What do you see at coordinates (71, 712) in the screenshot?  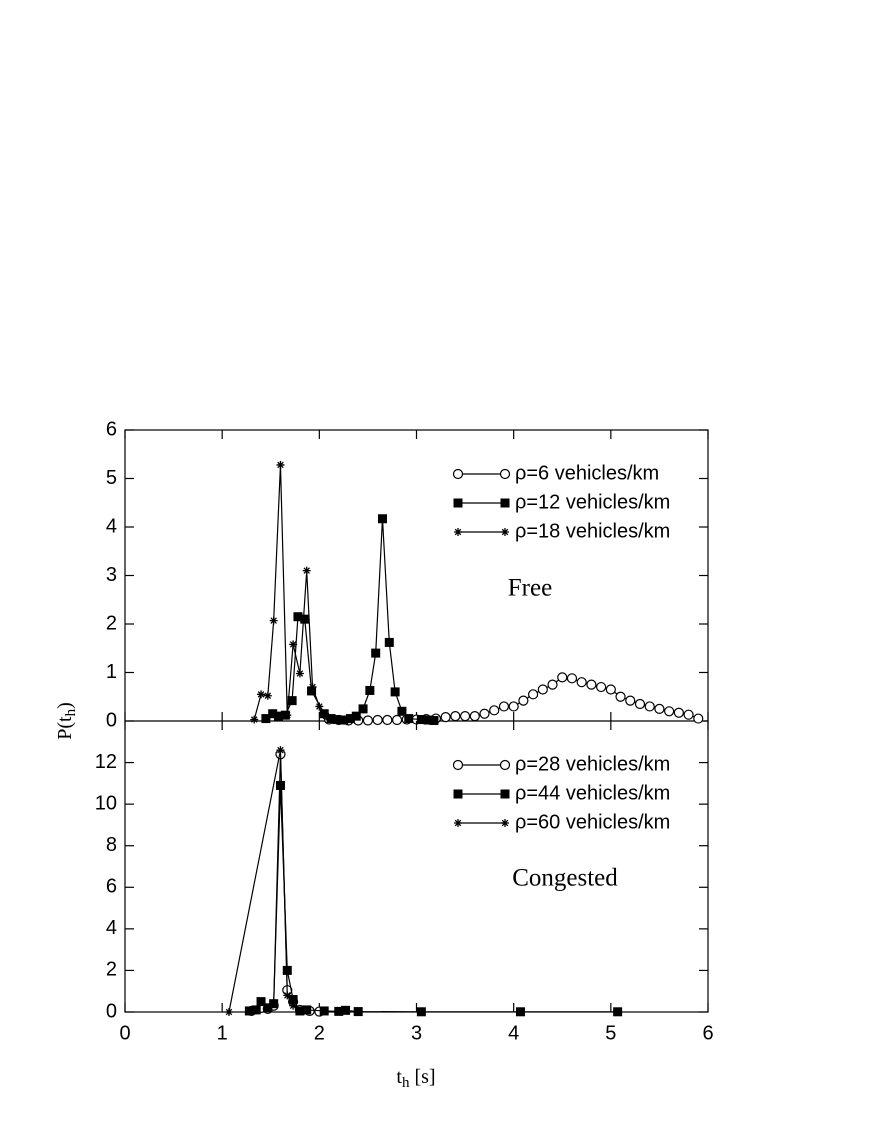 I see `y-axis-label-part: h` at bounding box center [71, 712].